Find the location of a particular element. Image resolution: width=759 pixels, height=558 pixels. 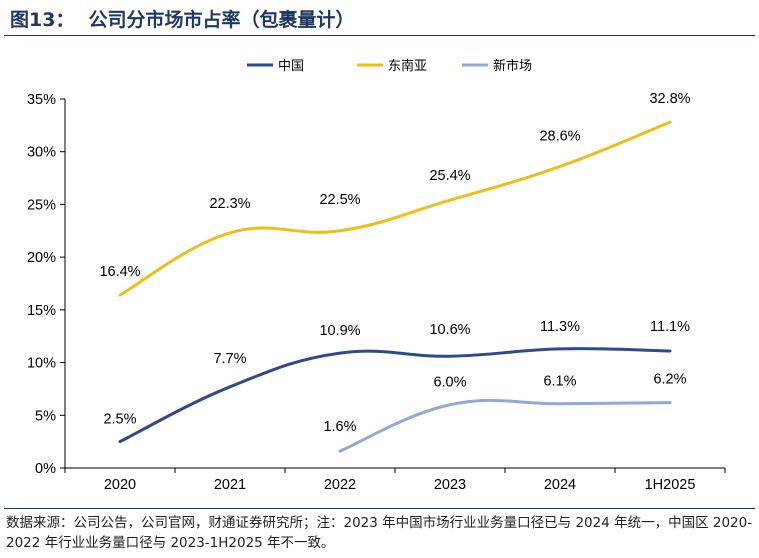

y-tick-label: 20% is located at coordinates (41, 258).